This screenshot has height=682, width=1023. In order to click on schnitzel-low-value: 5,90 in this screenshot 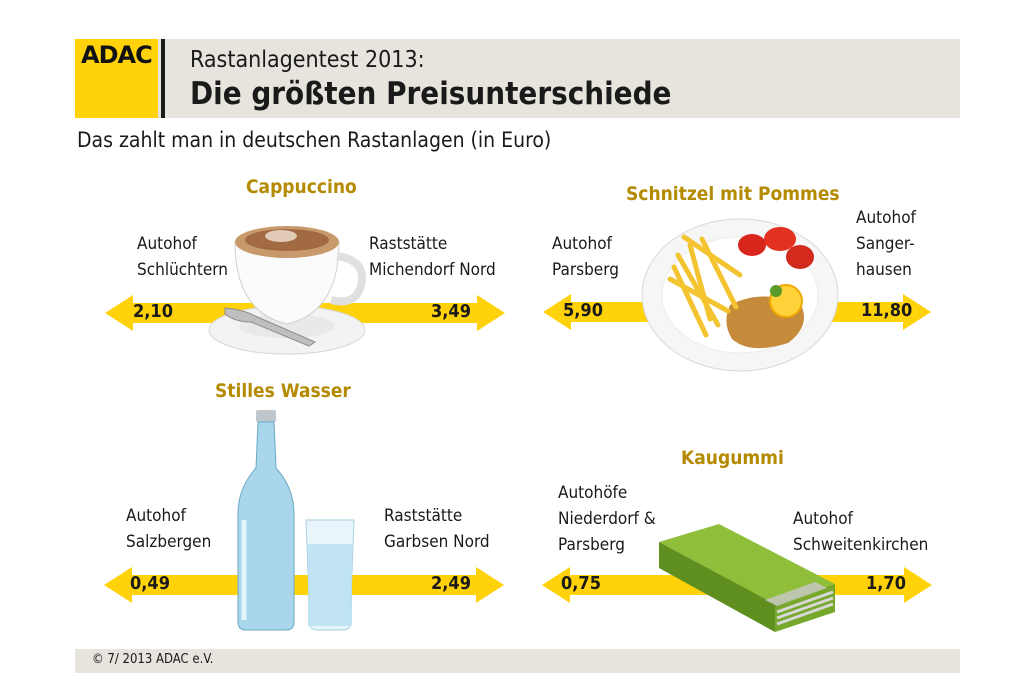, I will do `click(583, 310)`.